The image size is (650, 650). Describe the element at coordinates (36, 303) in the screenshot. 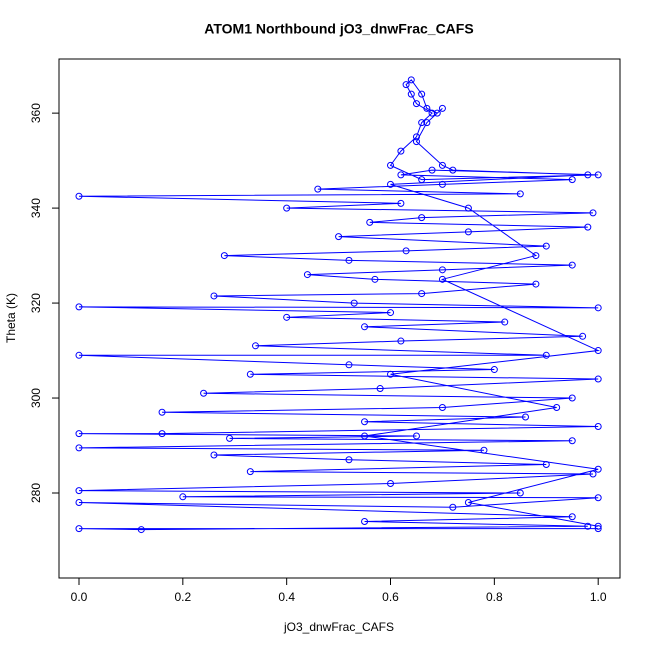

I see `y-tick-label: 320` at that location.